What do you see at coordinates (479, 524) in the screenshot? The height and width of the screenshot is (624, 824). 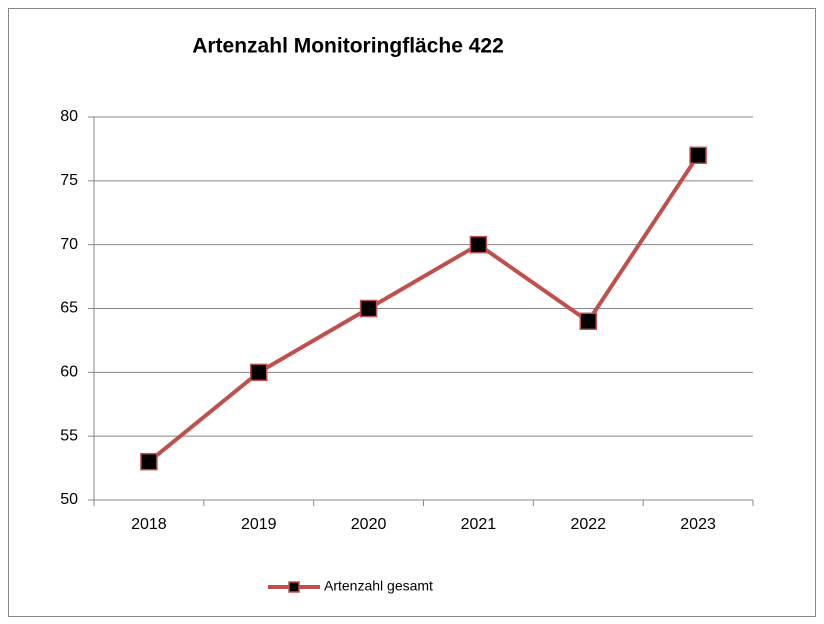 I see `x-tick-label: 2021` at bounding box center [479, 524].